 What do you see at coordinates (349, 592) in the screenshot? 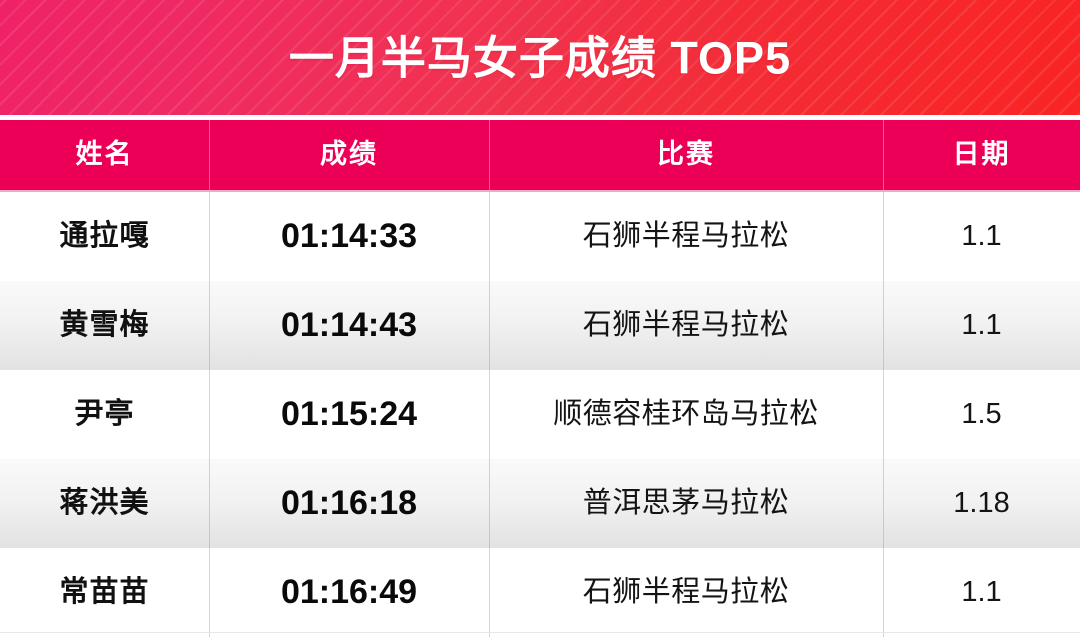
I see `cell-time: 01:16:49` at bounding box center [349, 592].